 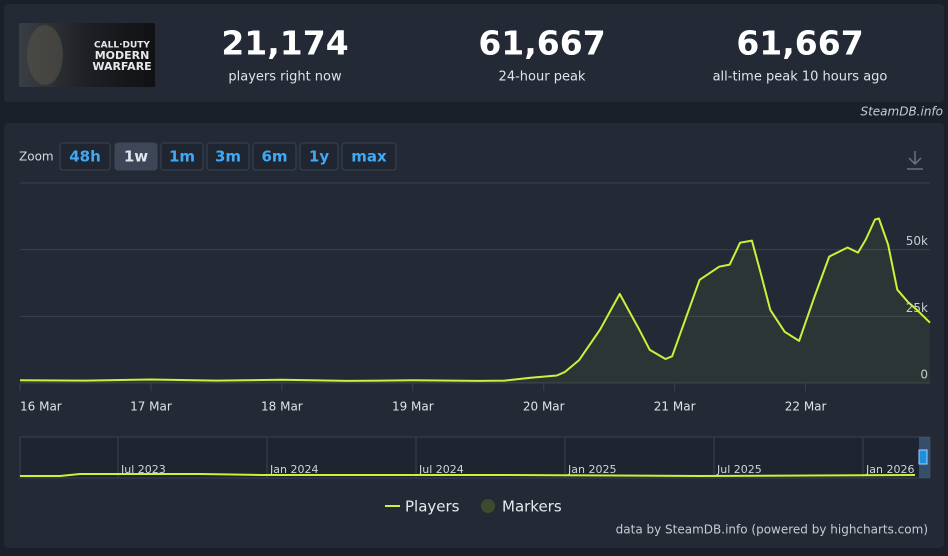 I want to click on zoom-button-label: 1y, so click(x=319, y=157).